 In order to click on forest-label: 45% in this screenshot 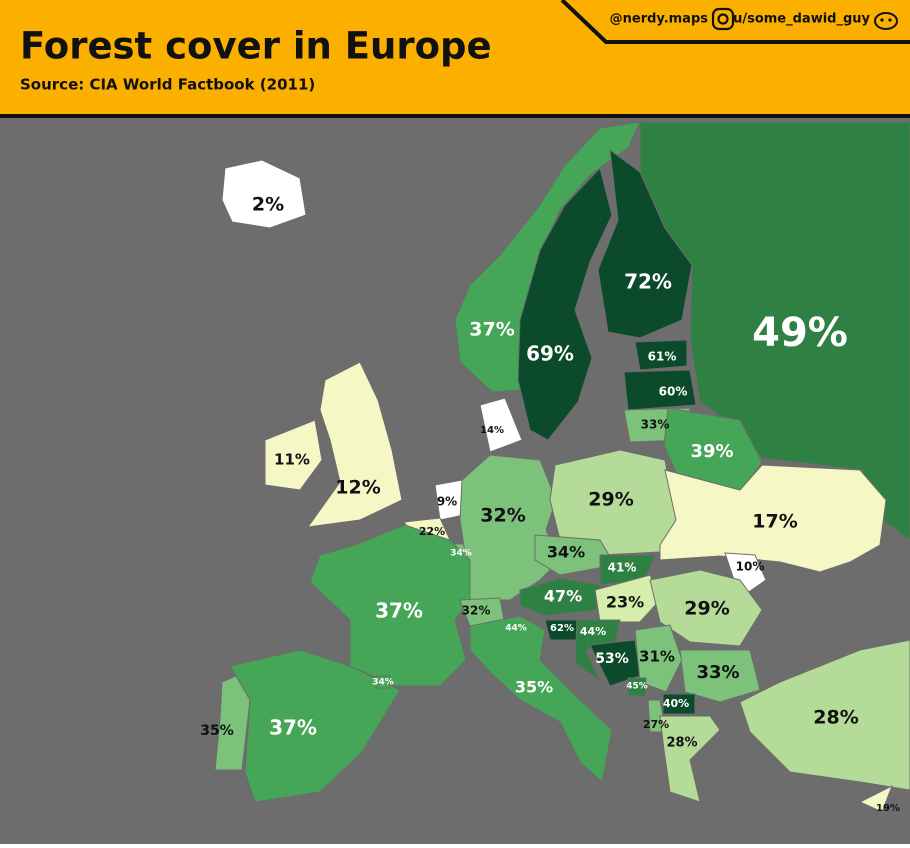, I will do `click(637, 687)`.